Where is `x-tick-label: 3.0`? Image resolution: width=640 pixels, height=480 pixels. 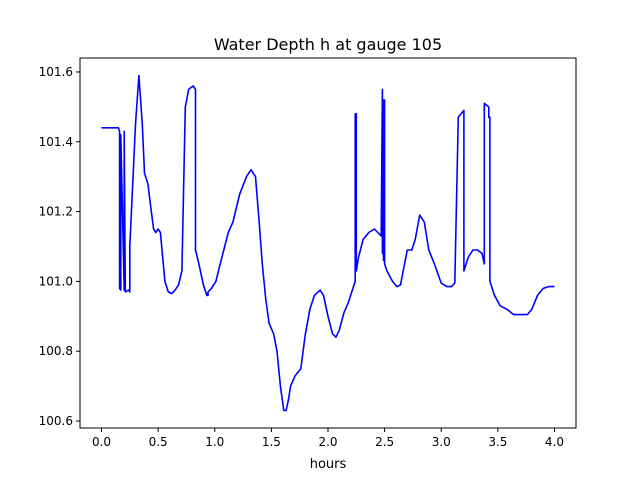 x-tick-label: 3.0 is located at coordinates (441, 442).